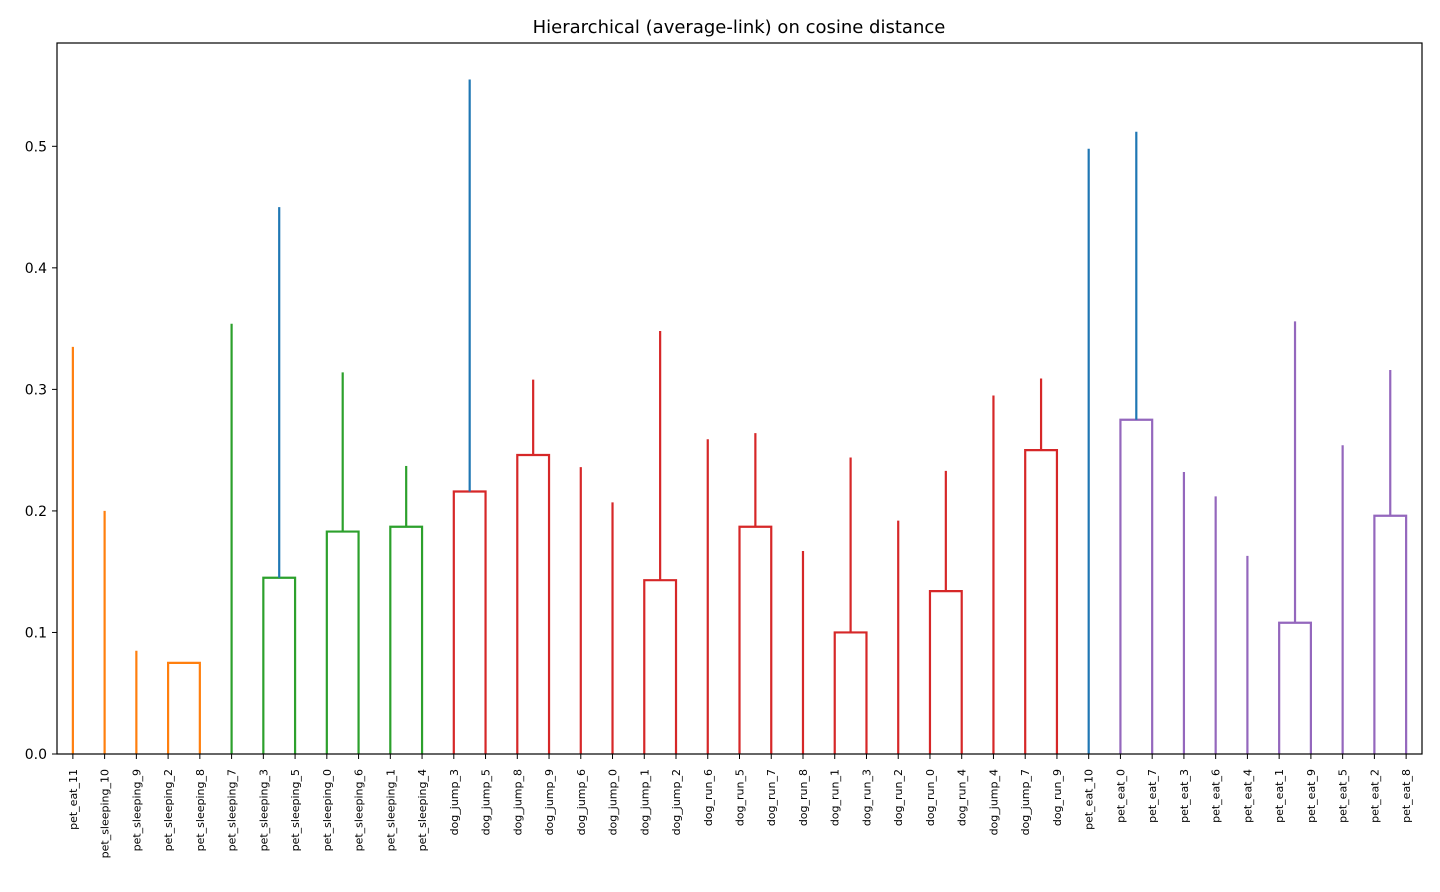 The width and height of the screenshot is (1440, 892). Describe the element at coordinates (613, 802) in the screenshot. I see `x-tick-label: dog_jump_0` at that location.